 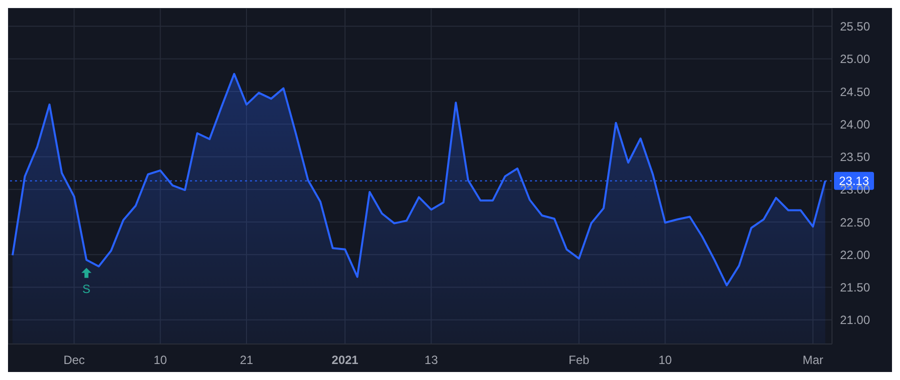 I want to click on x-tick-label: Dec, so click(x=74, y=360).